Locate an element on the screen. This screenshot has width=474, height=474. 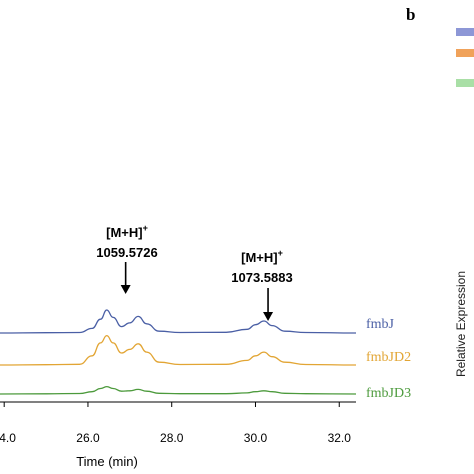
trace-fmbJ is located at coordinates (178, 321).